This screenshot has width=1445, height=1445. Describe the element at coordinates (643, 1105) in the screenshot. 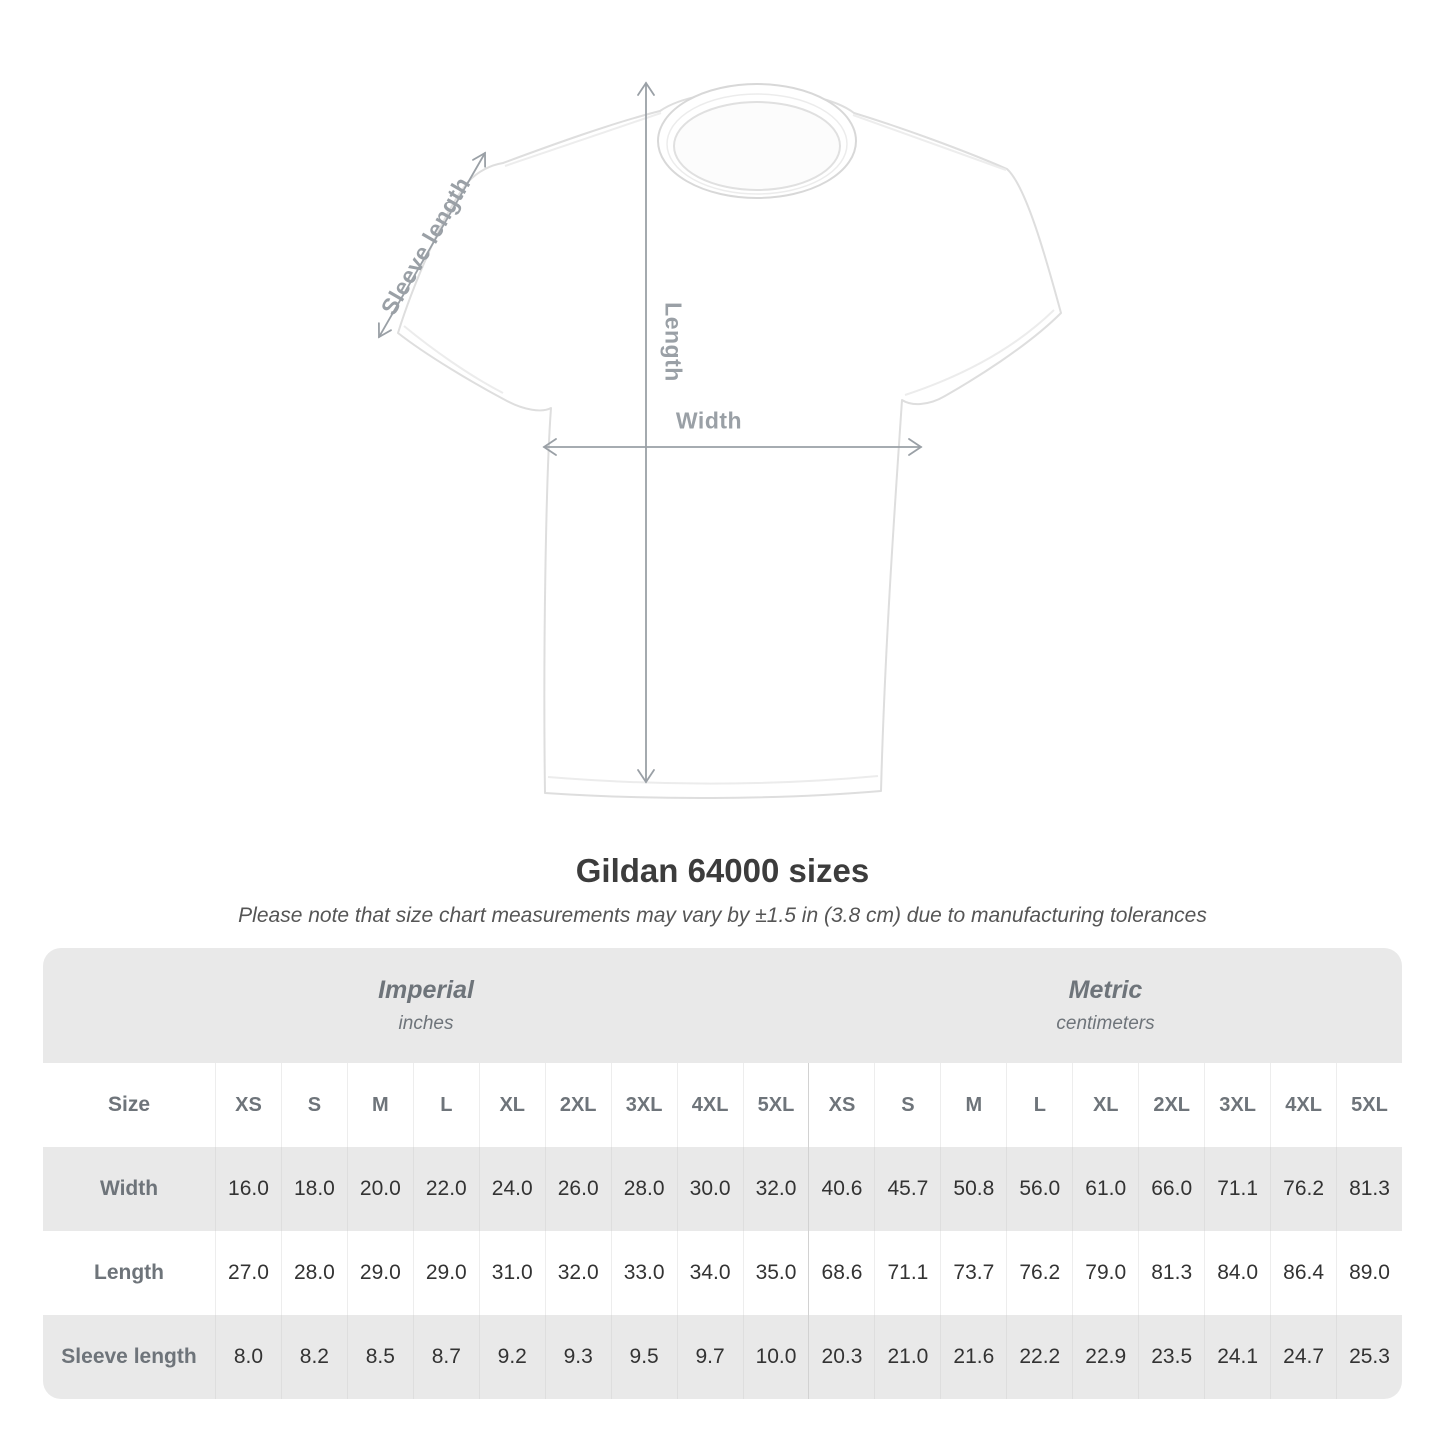

I see `size-head-imperial: 3XL` at that location.